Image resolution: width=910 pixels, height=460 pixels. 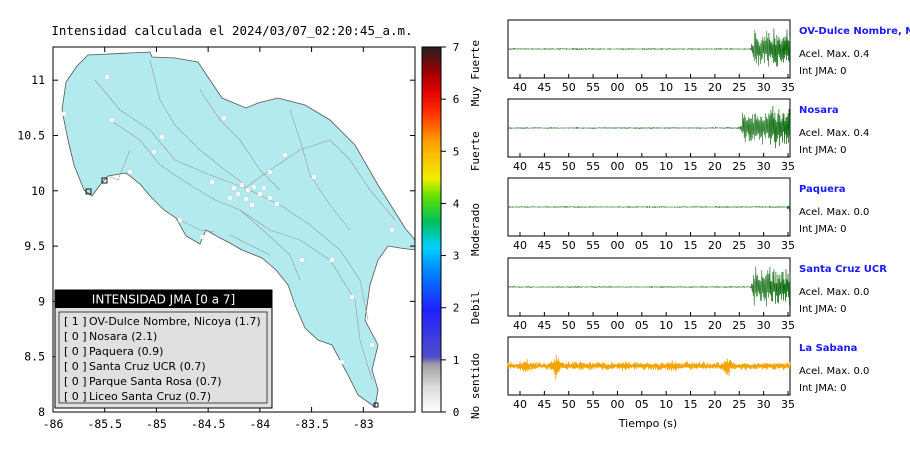 I want to click on colorbar-ticks: 0 1 2 3 4 5 6 7, so click(x=450, y=230).